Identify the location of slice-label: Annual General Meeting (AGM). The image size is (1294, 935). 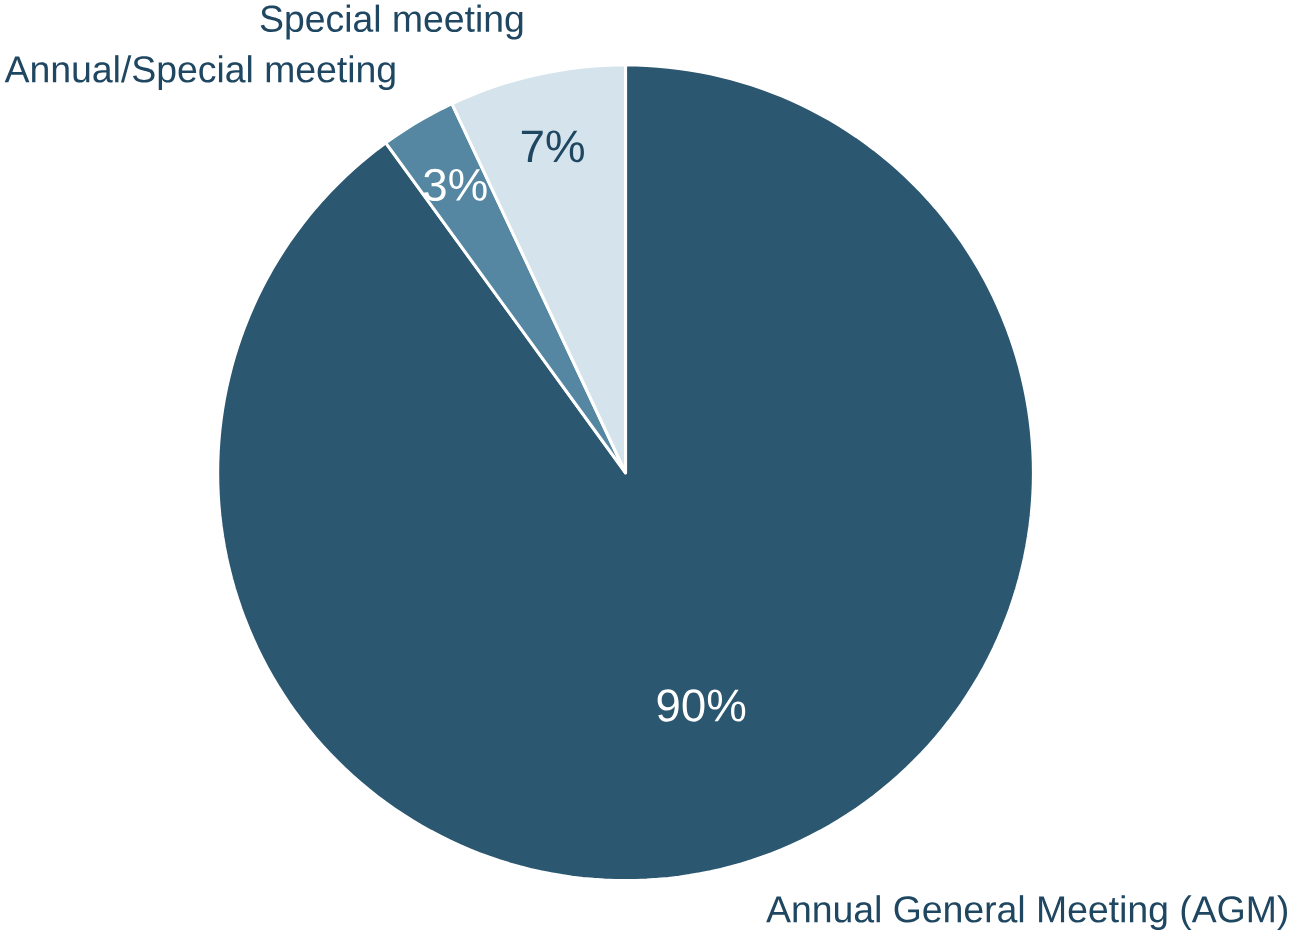
(1026, 913).